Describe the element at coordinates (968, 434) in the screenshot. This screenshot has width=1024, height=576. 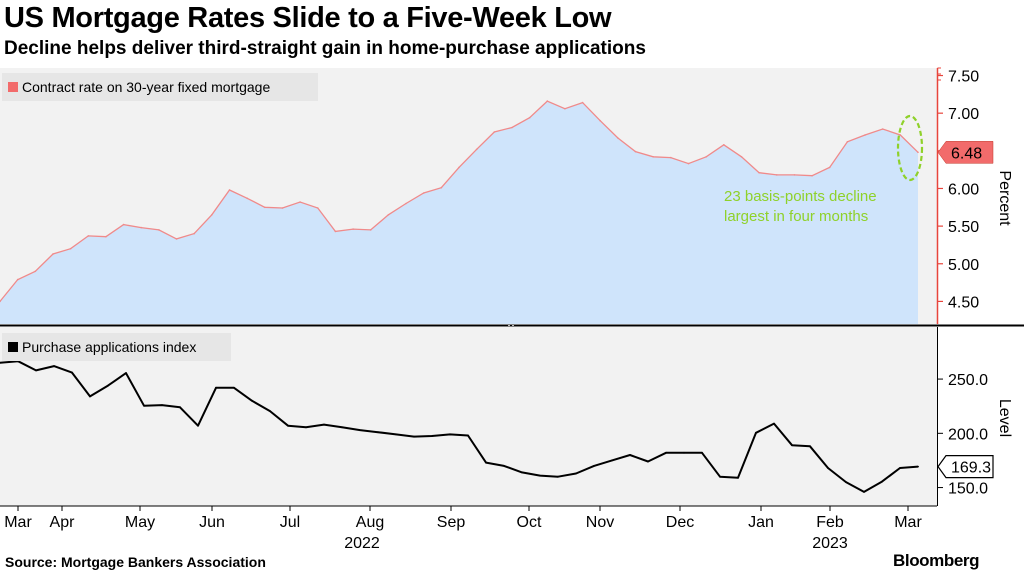
I see `applications-tick-label-1: 200.0` at that location.